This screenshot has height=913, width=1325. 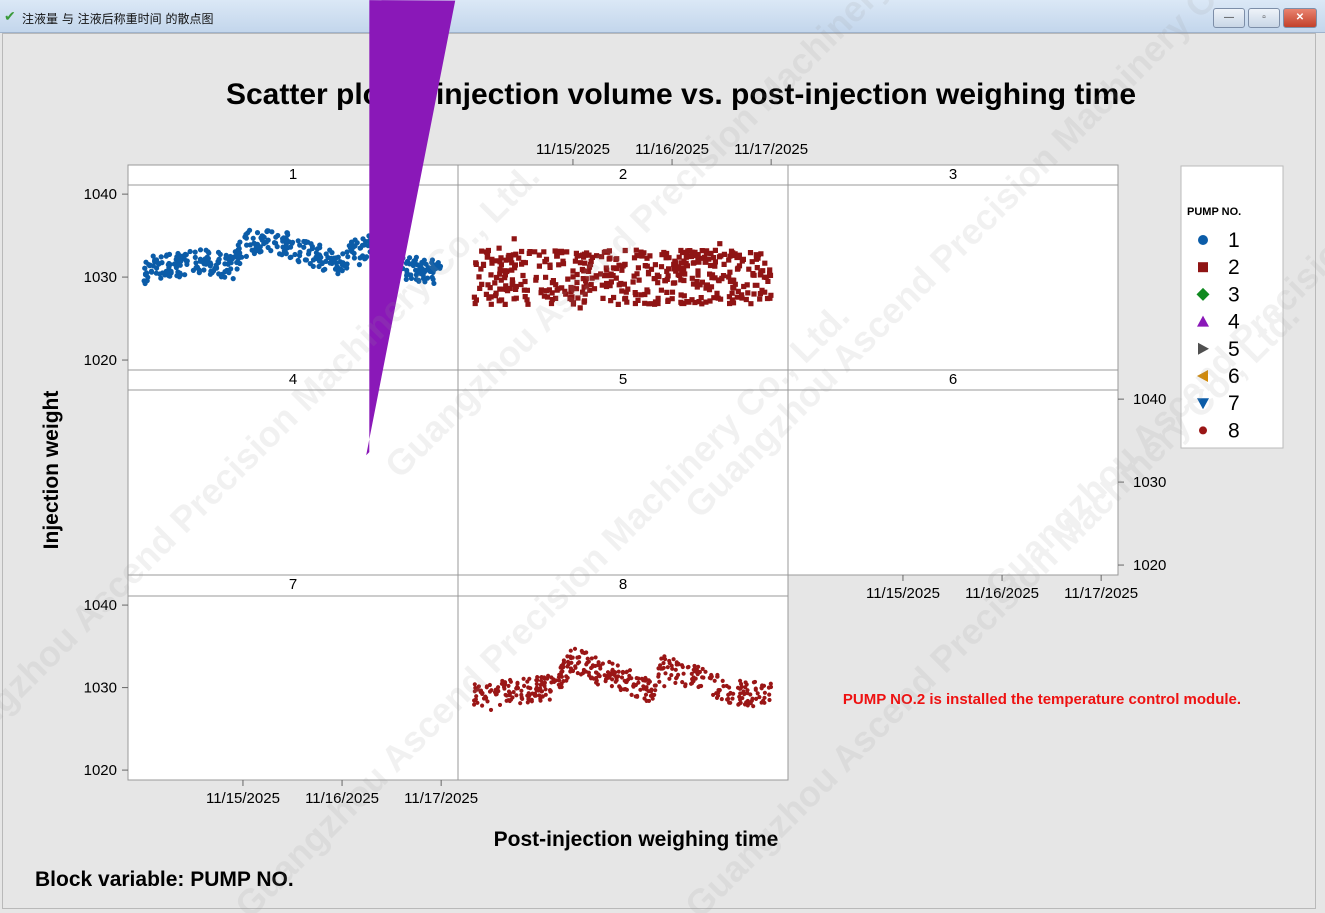 What do you see at coordinates (636, 839) in the screenshot?
I see `x-axis-label: Post-injection weighing time` at bounding box center [636, 839].